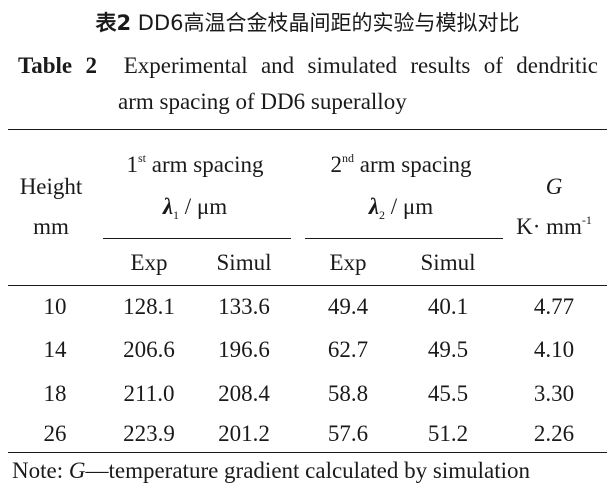 The height and width of the screenshot is (494, 615). What do you see at coordinates (348, 393) in the screenshot?
I see `cell-exp-second: 58.8` at bounding box center [348, 393].